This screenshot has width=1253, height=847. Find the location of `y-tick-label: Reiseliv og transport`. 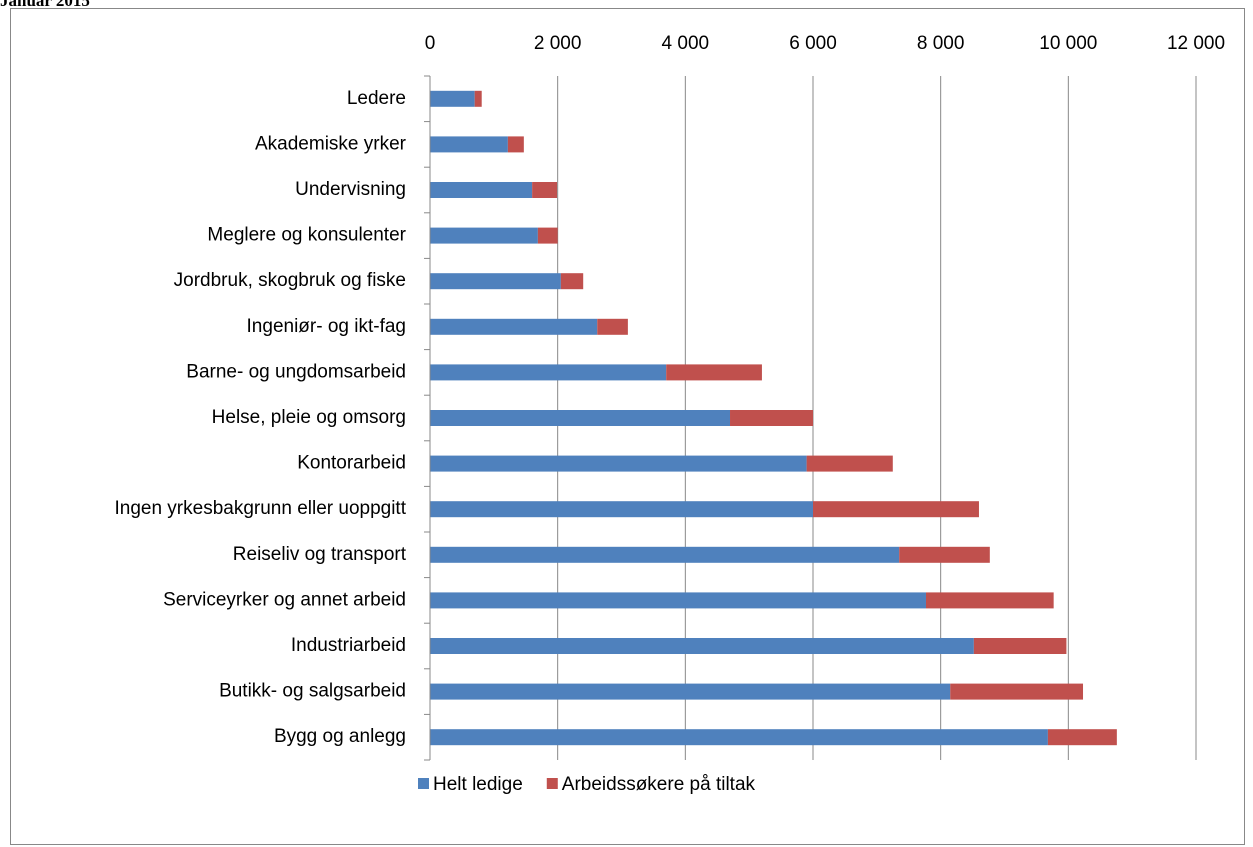

y-tick-label: Reiseliv og transport is located at coordinates (320, 554).